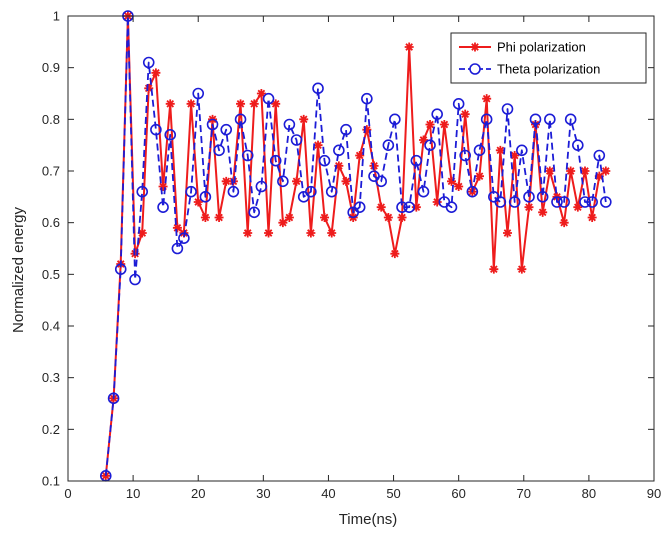 This screenshot has width=666, height=544. Describe the element at coordinates (51, 326) in the screenshot. I see `y-tick-label: 0.4` at that location.